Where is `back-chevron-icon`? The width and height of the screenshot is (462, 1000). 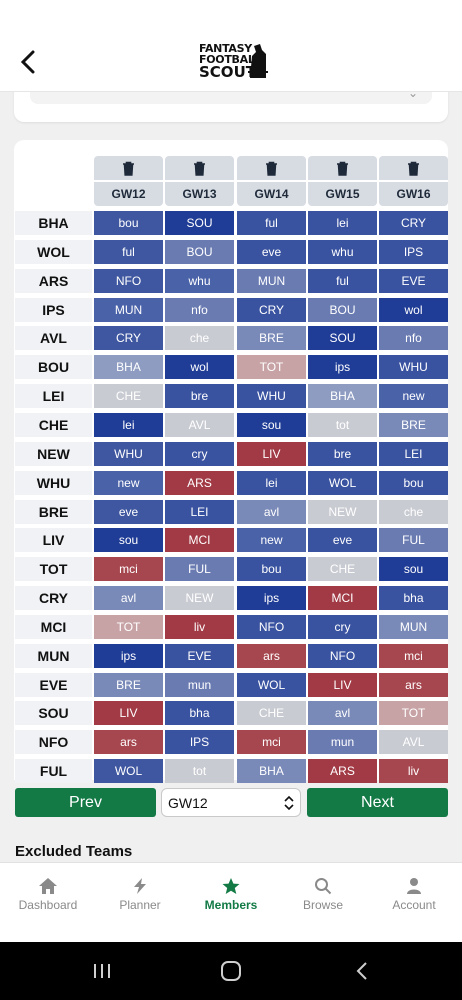 back-chevron-icon is located at coordinates (361, 971).